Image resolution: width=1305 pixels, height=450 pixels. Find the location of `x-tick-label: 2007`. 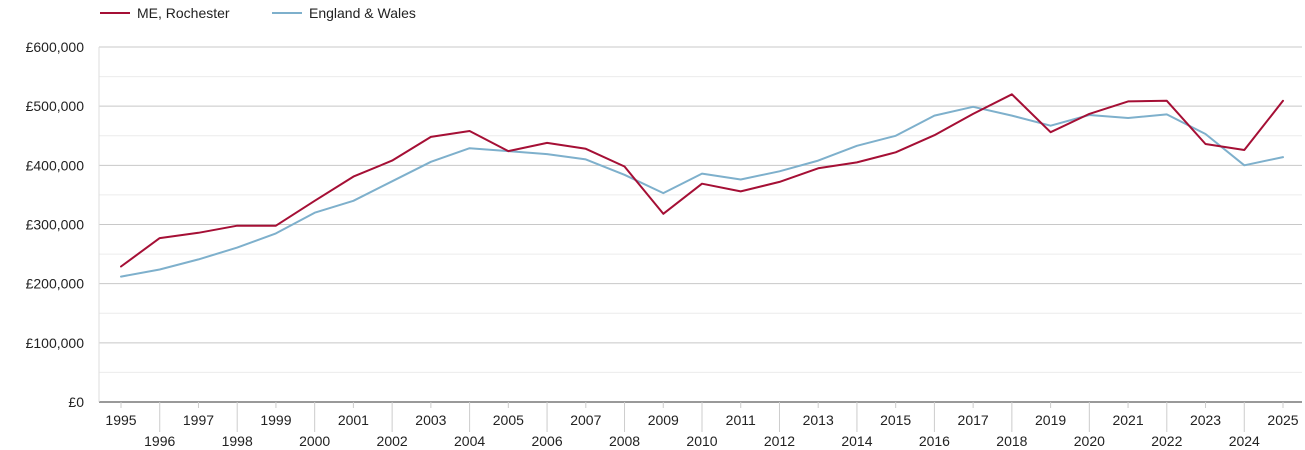

x-tick-label: 2007 is located at coordinates (585, 420).